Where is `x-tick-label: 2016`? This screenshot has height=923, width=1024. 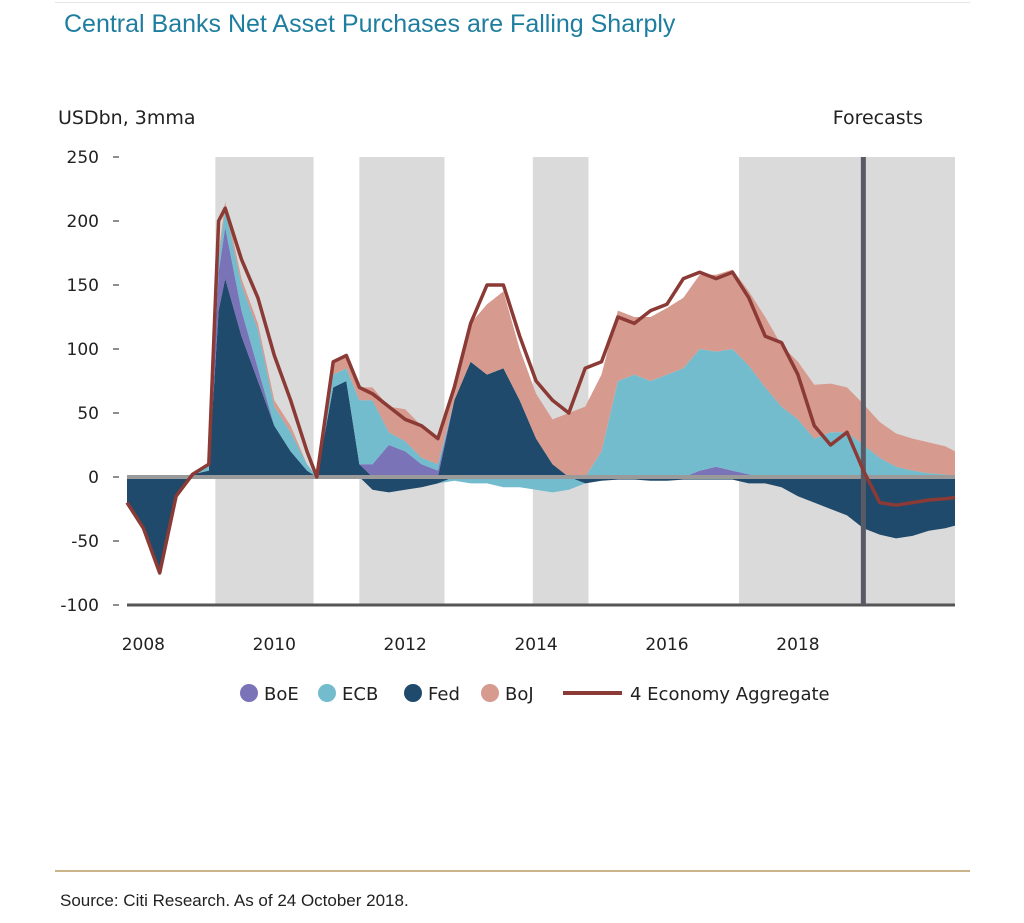
x-tick-label: 2016 is located at coordinates (666, 645).